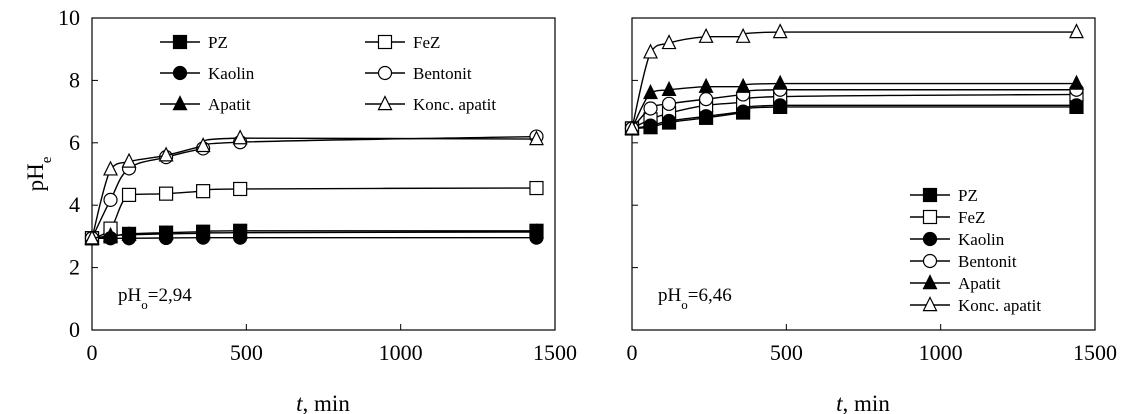 The width and height of the screenshot is (1135, 414). Describe the element at coordinates (74, 79) in the screenshot. I see `y-tick-label: 8` at that location.